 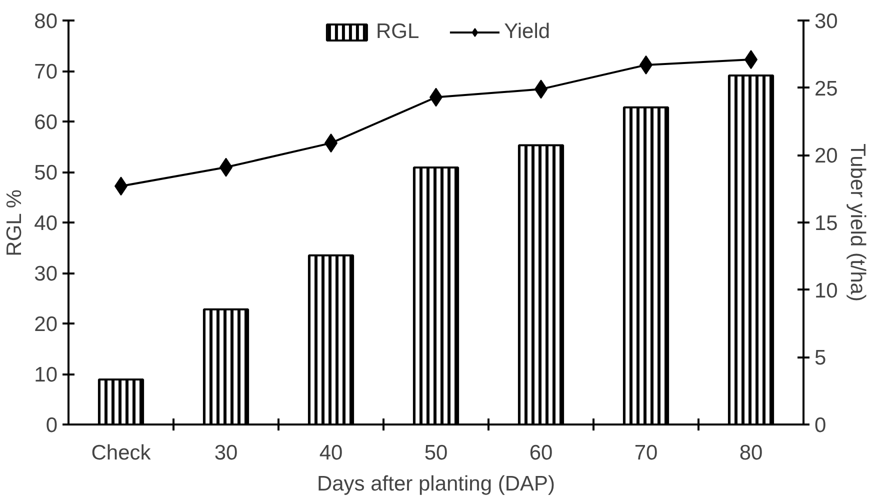 I want to click on y-tick-label: 40, so click(x=46, y=223).